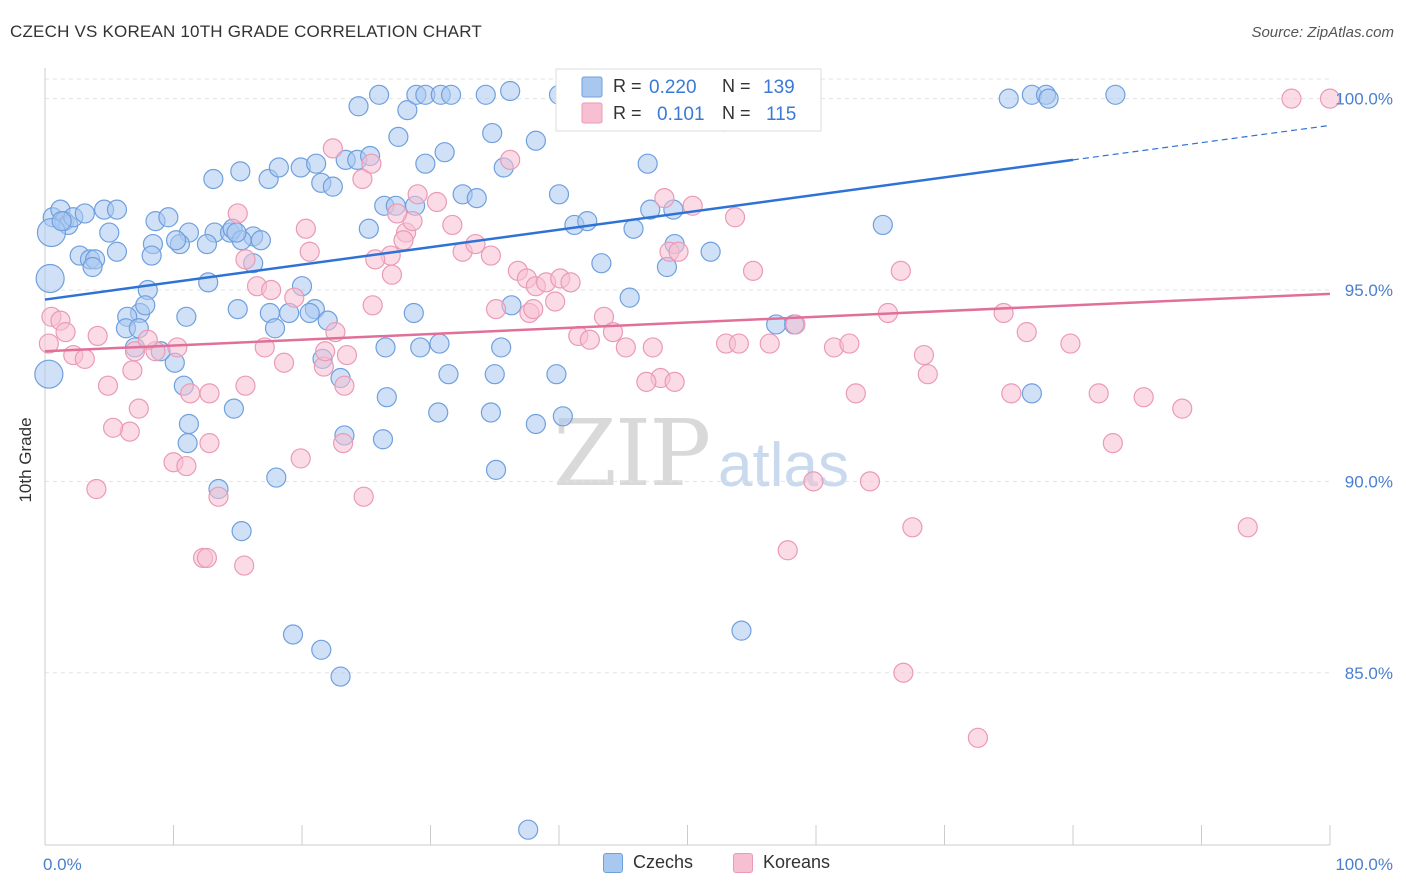 Image resolution: width=1406 pixels, height=892 pixels. I want to click on top-legend: R = 0.220 N = 139 R = 0.101 N = 115, so click(688, 100).